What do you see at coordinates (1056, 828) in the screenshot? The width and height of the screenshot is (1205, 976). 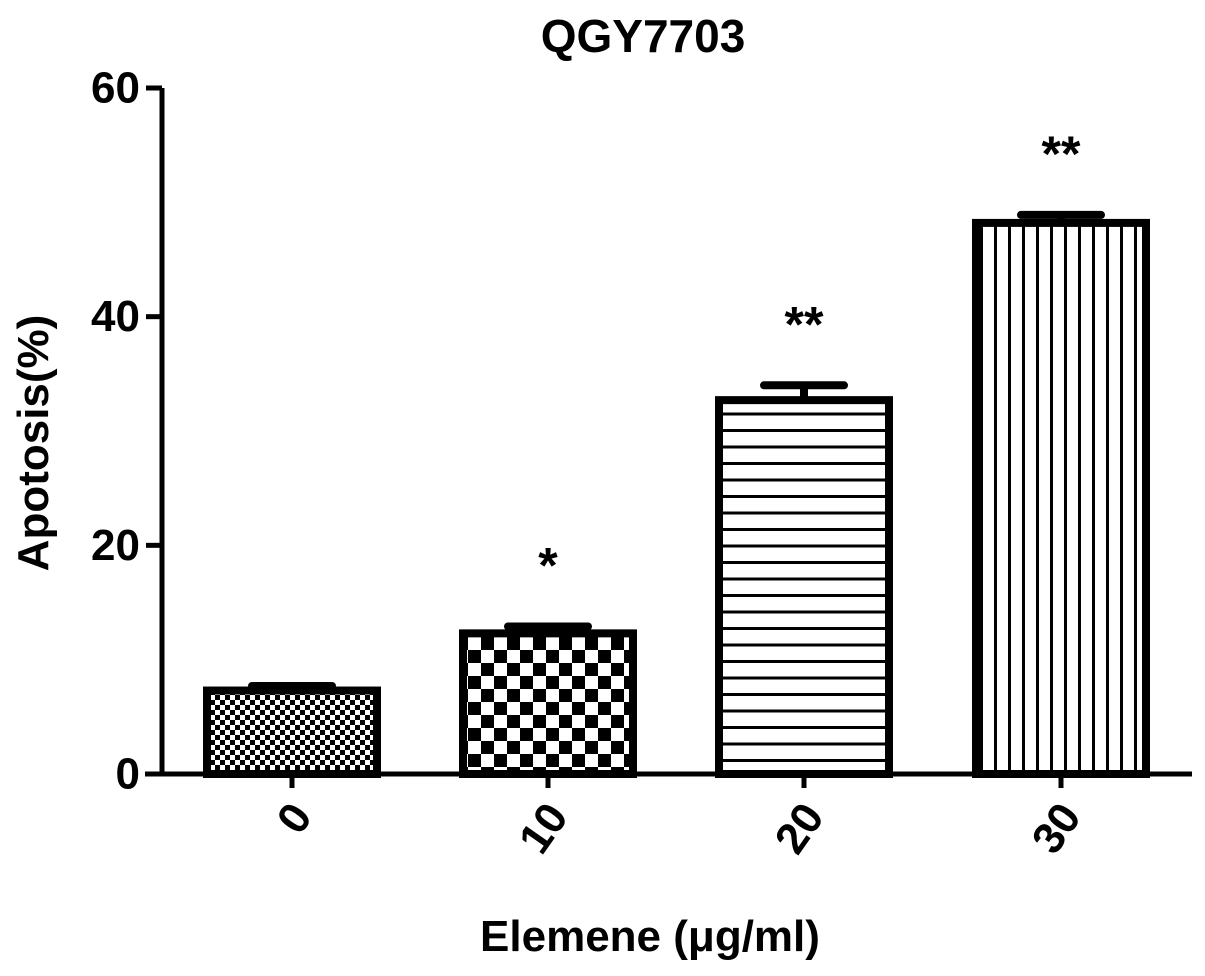 I see `x-tick-label-3: 30` at bounding box center [1056, 828].